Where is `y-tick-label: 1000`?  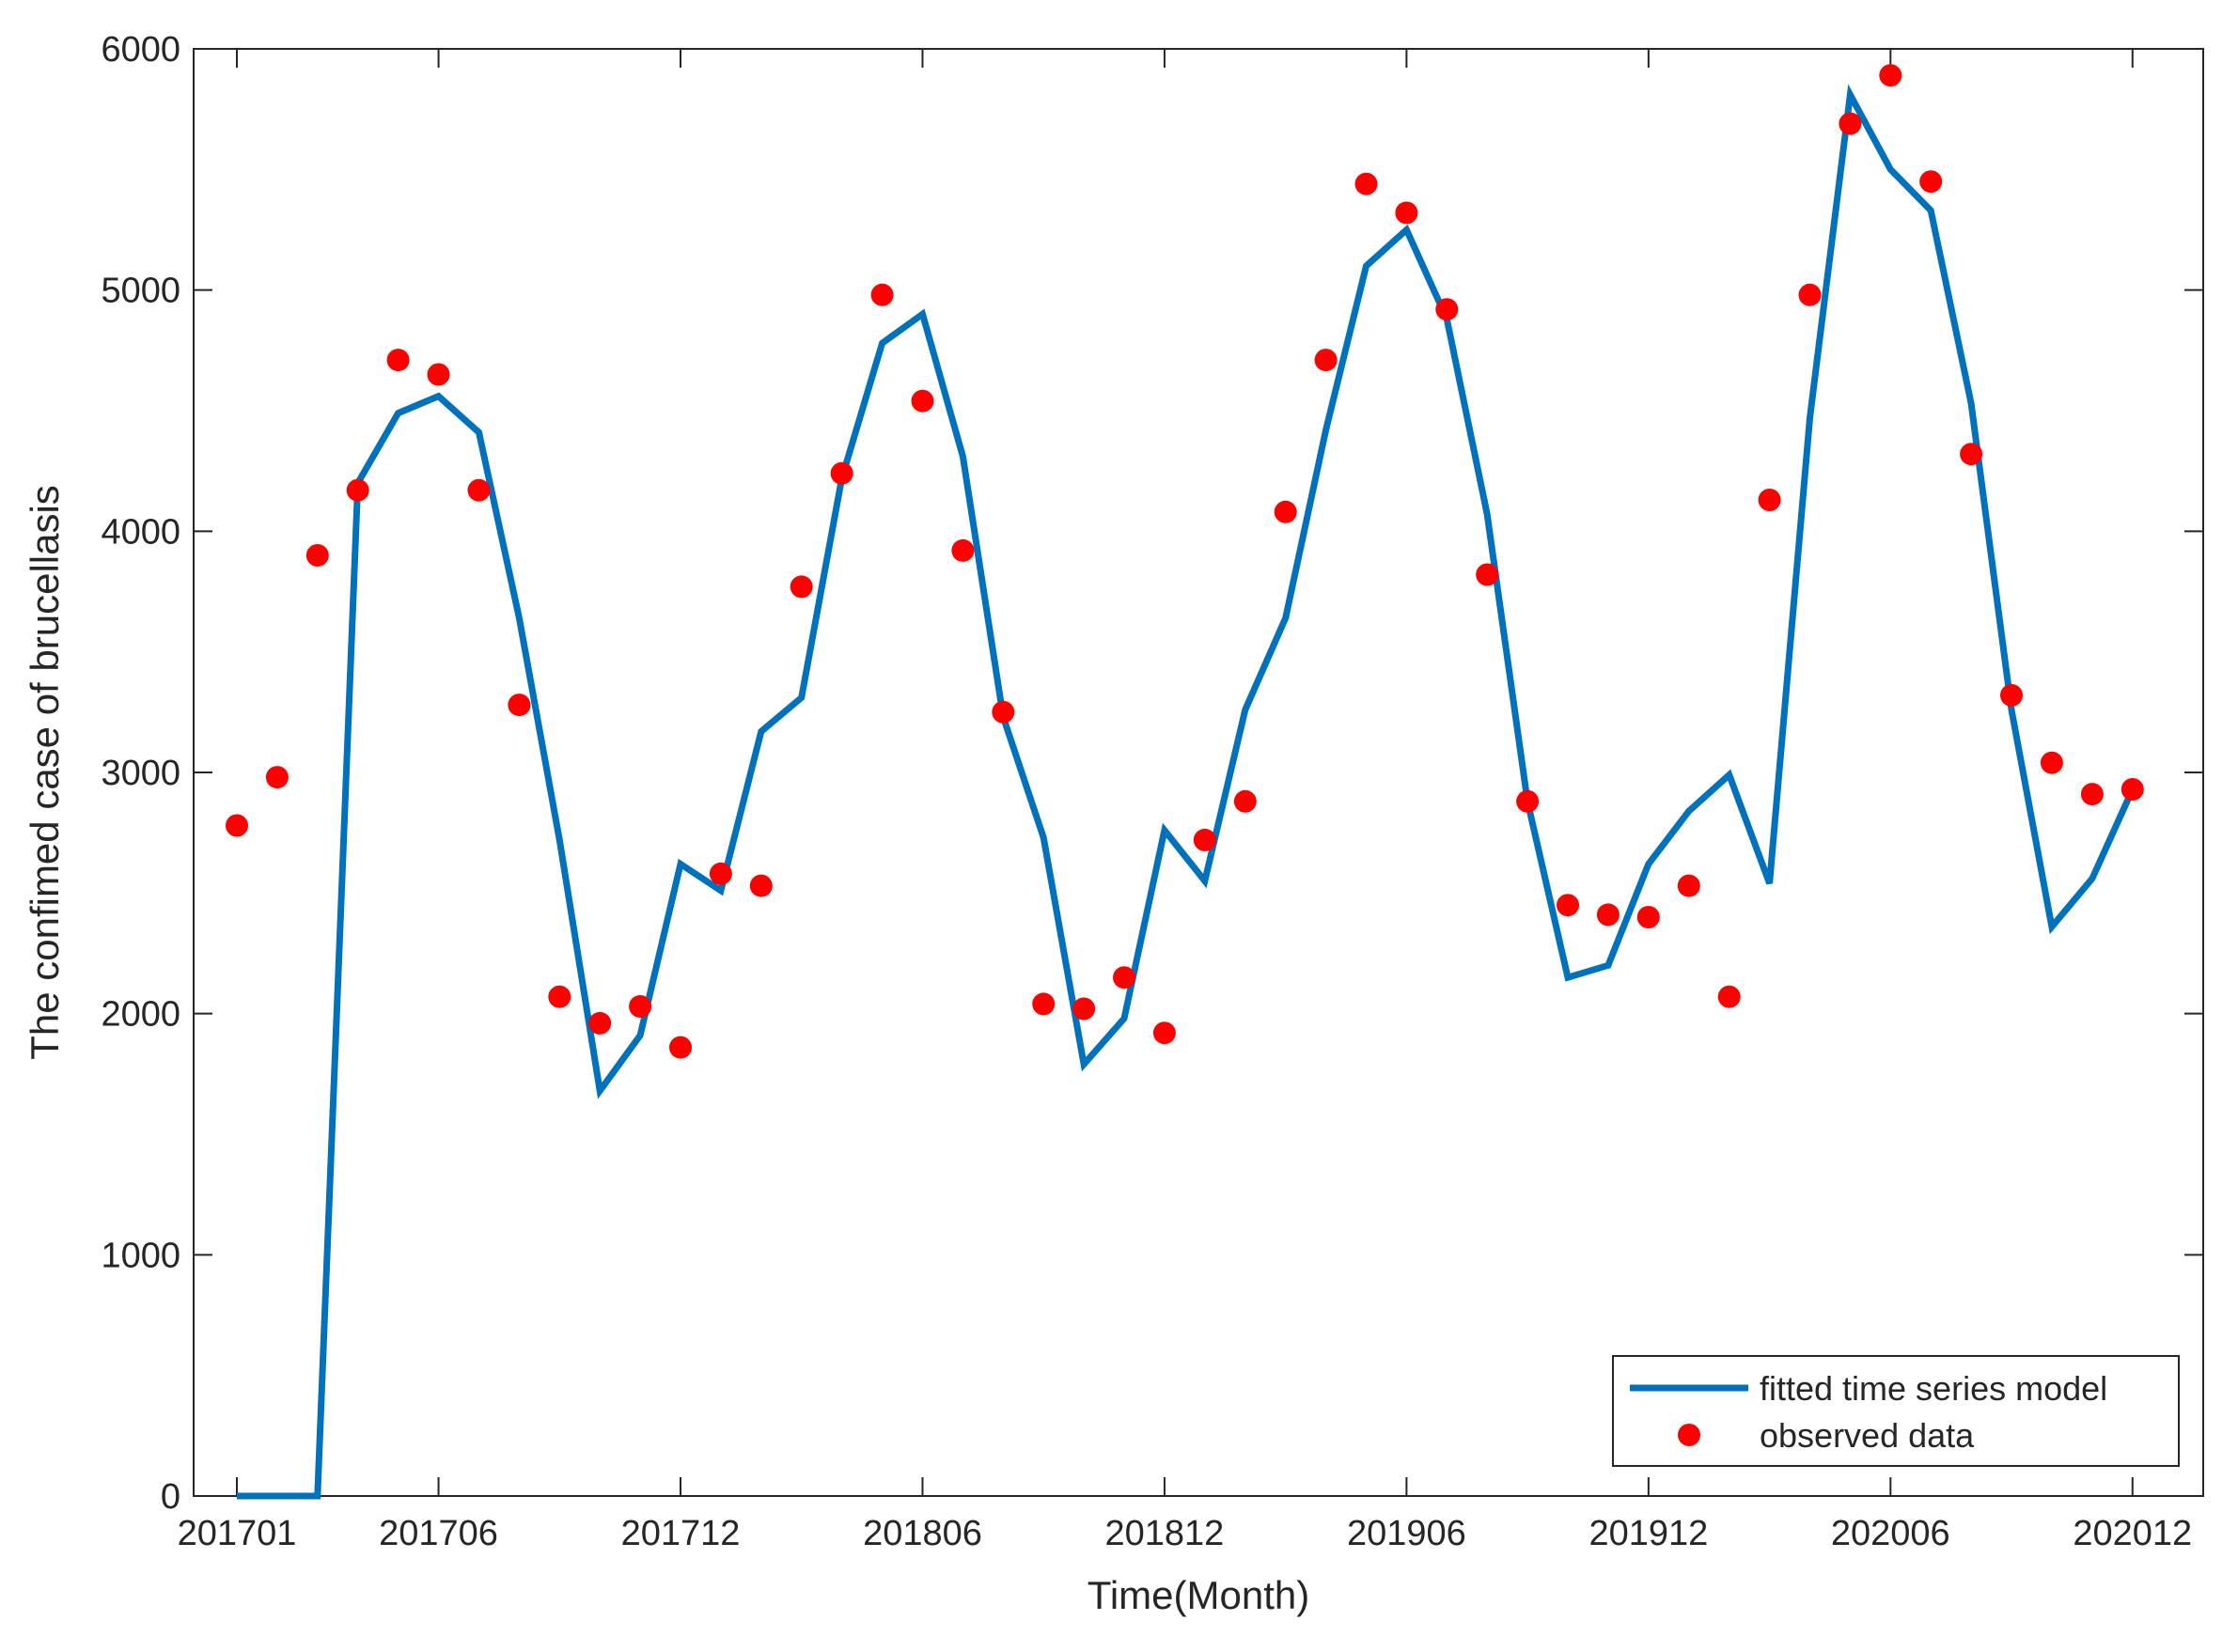 y-tick-label: 1000 is located at coordinates (140, 1255).